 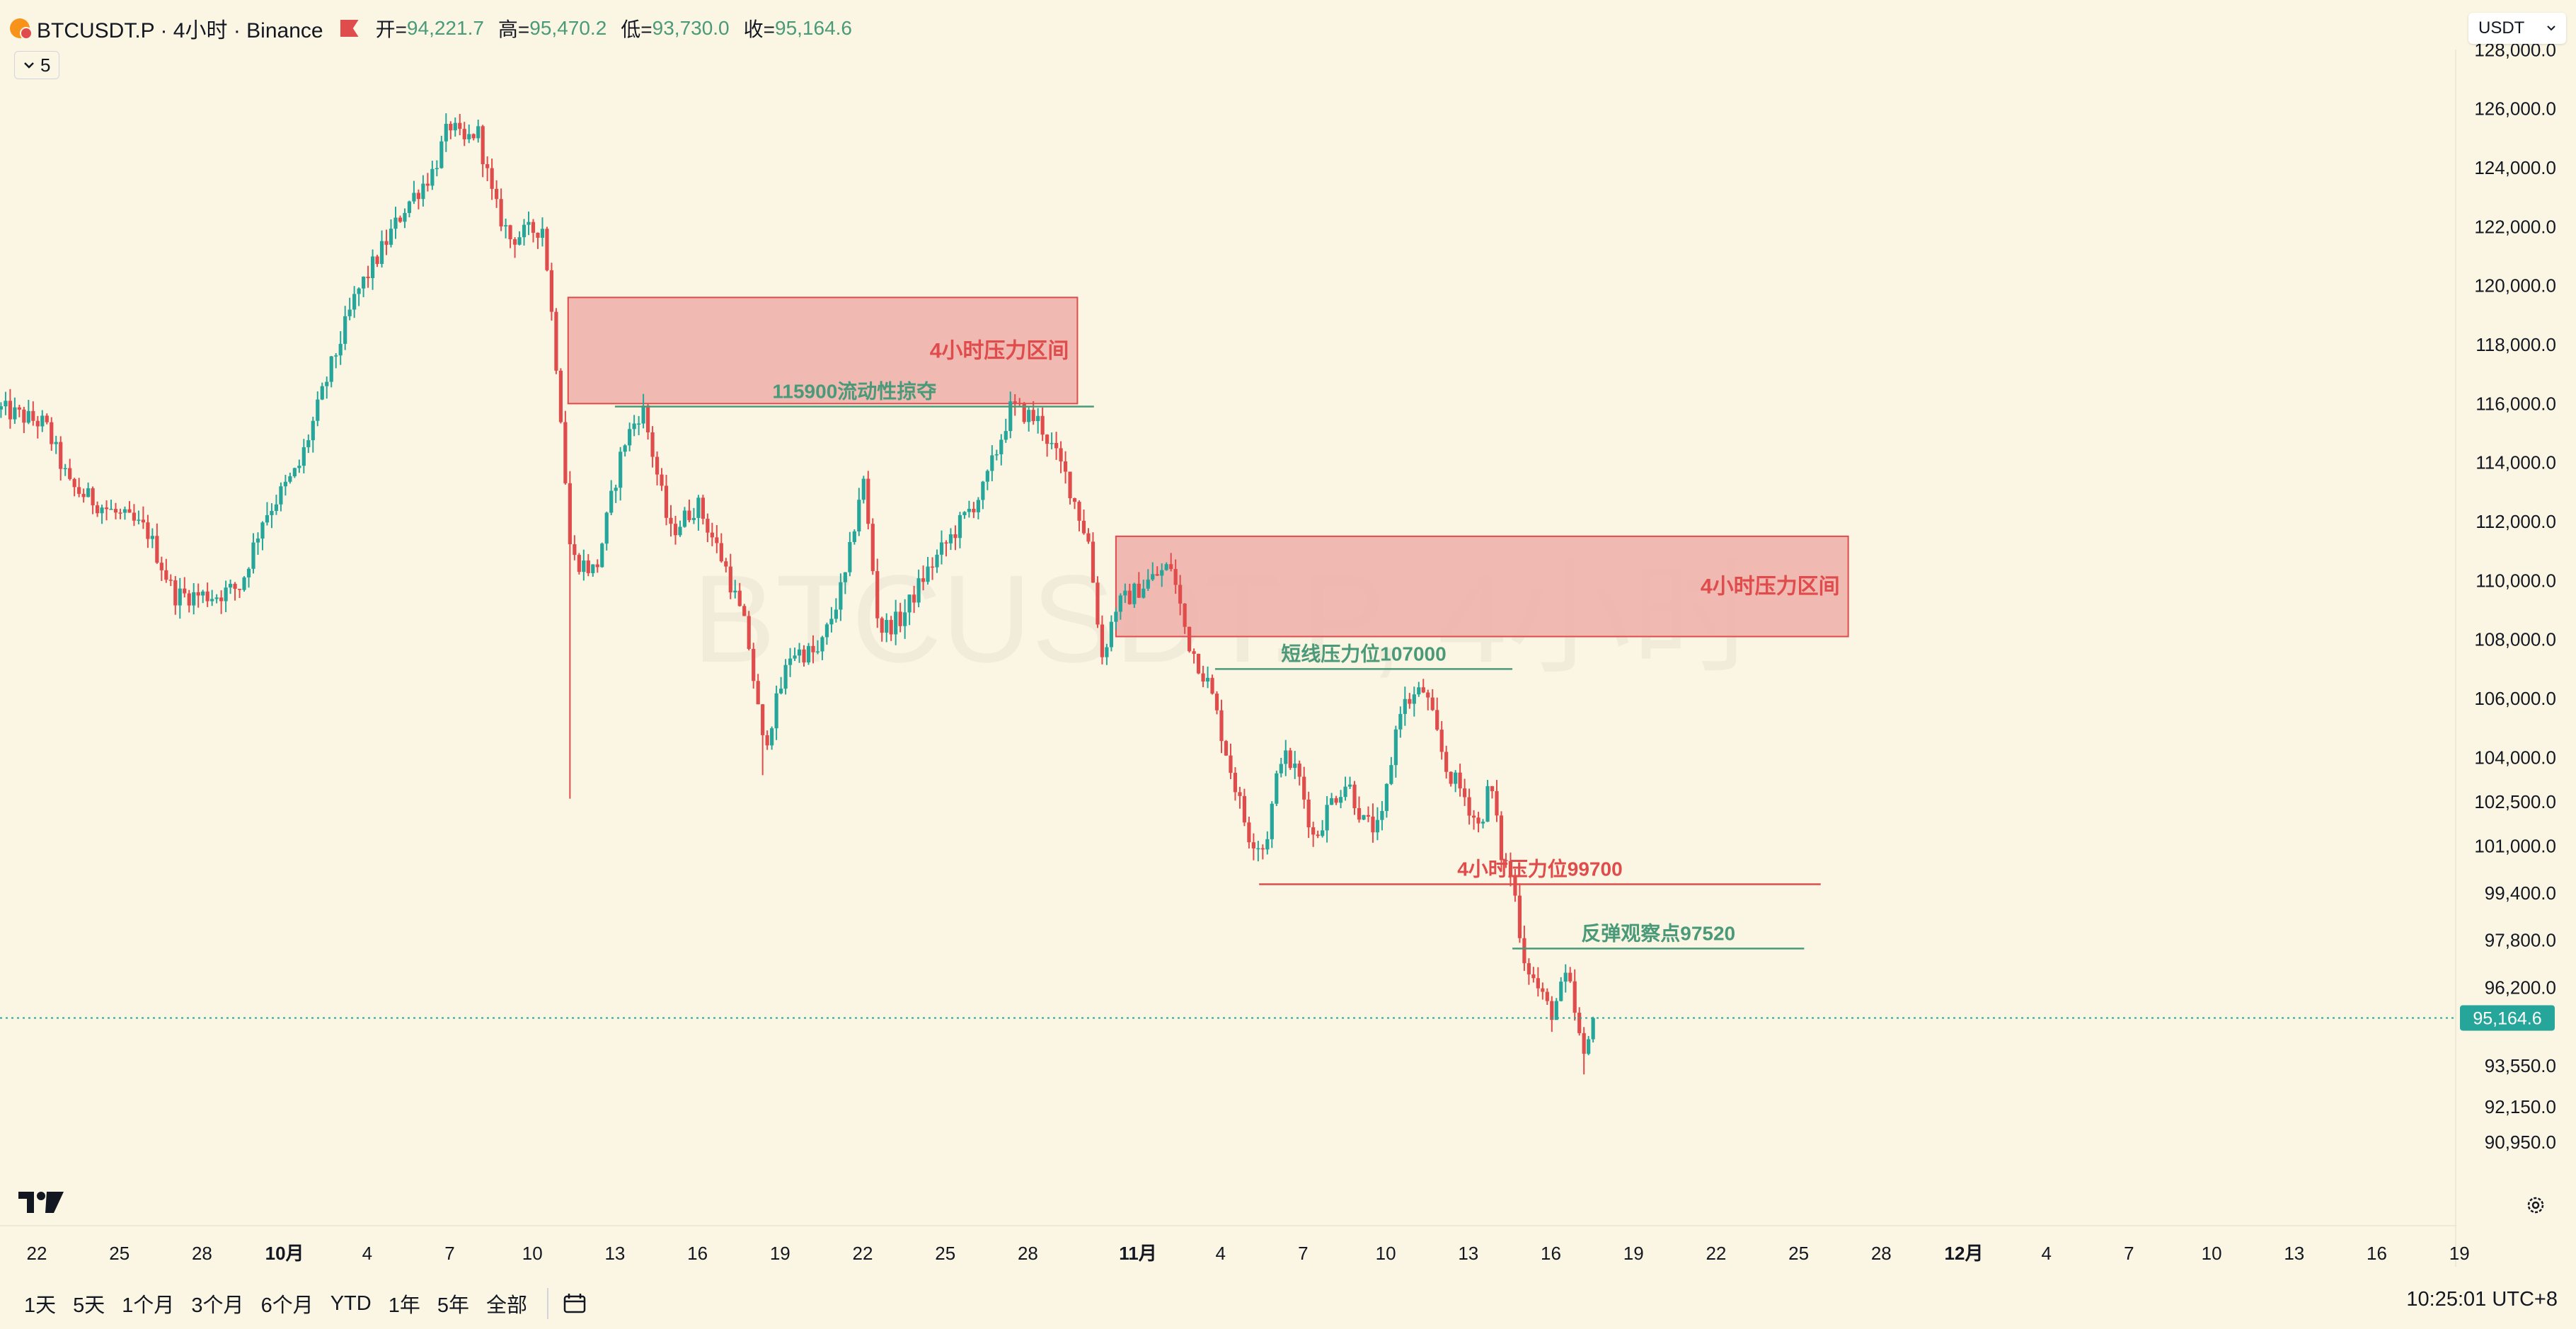 I want to click on compare-range-icon, so click(x=575, y=1304).